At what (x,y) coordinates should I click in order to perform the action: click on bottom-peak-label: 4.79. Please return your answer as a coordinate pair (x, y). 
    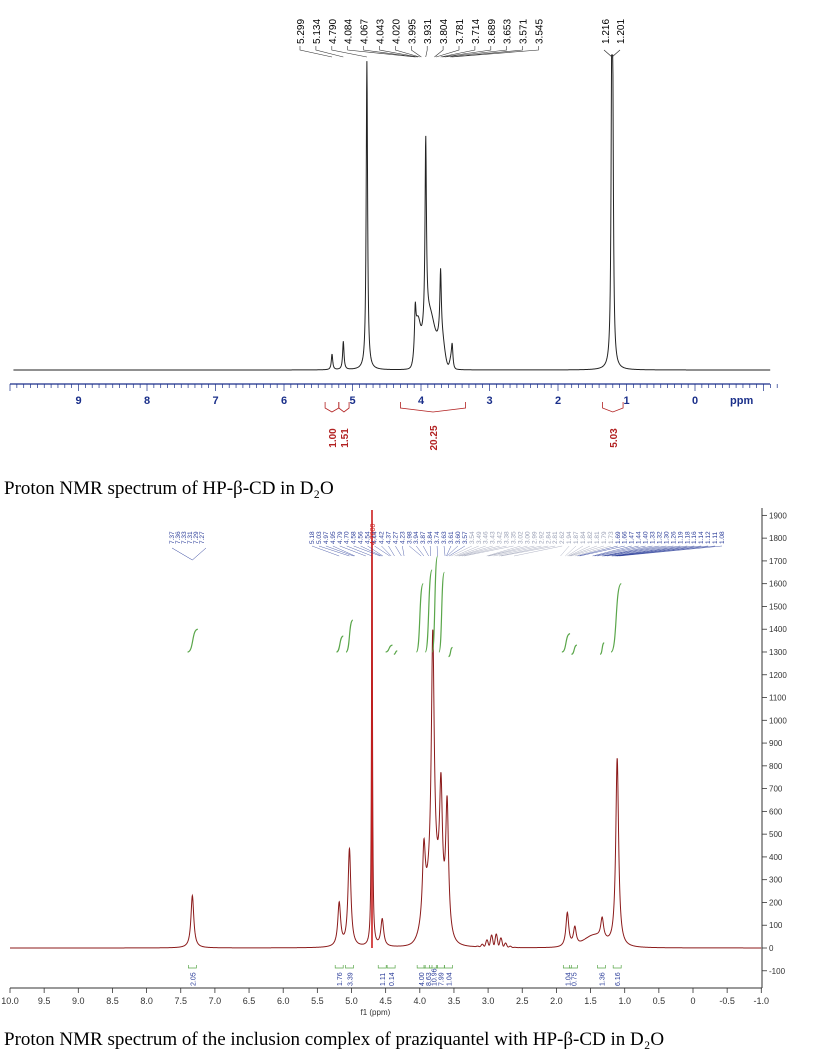
    Looking at the image, I should click on (340, 537).